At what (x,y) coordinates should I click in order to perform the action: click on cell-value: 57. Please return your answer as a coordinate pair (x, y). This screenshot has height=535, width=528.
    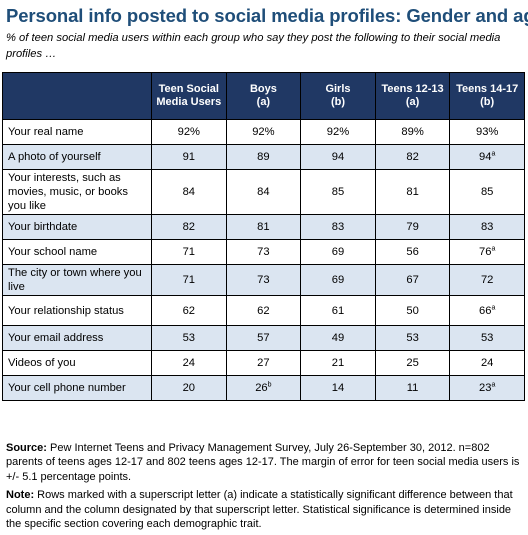
    Looking at the image, I should click on (263, 338).